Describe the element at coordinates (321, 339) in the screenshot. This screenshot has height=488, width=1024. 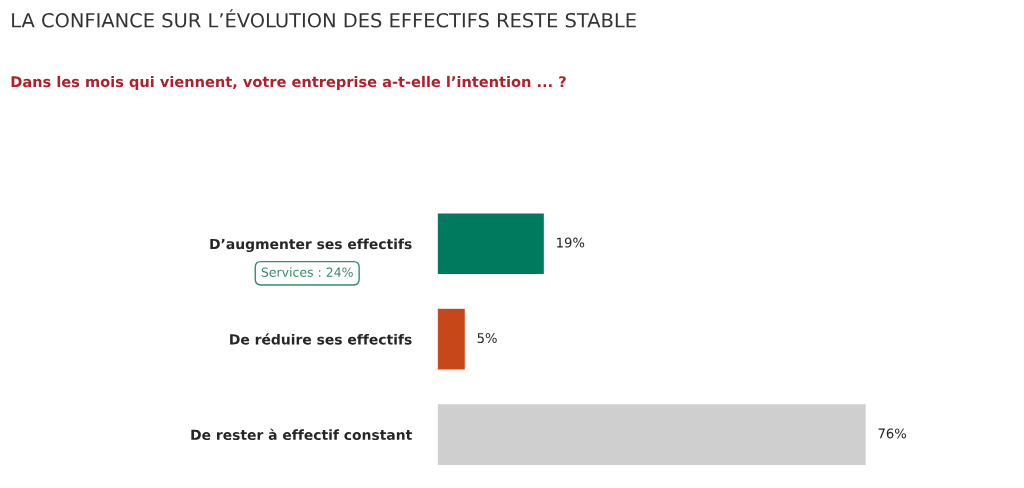
I see `y-tick-label: De réduire ses effectifs` at that location.